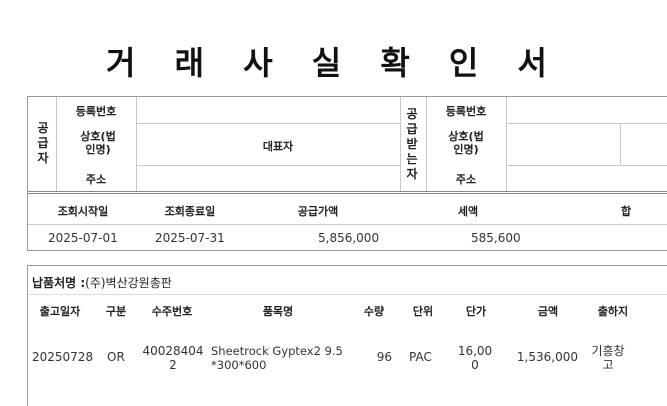 The image size is (667, 406). Describe the element at coordinates (468, 211) in the screenshot. I see `summary-header-tax: 세액` at that location.